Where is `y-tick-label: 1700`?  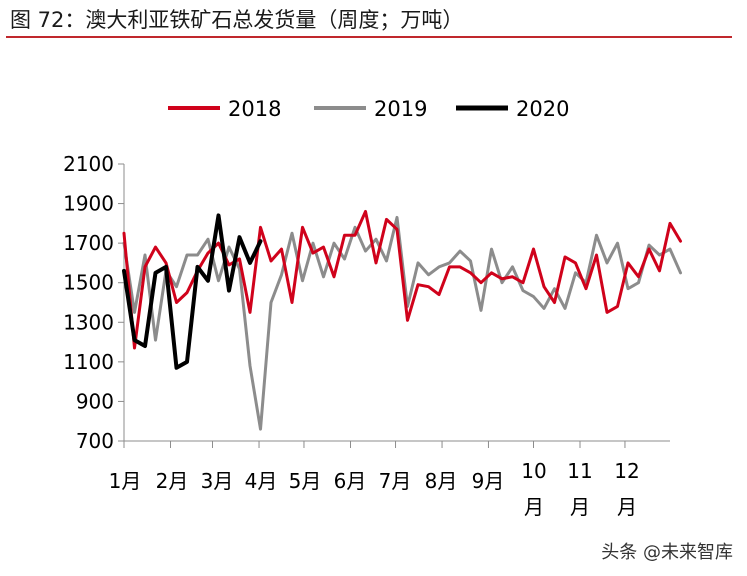 y-tick-label: 1700 is located at coordinates (88, 243).